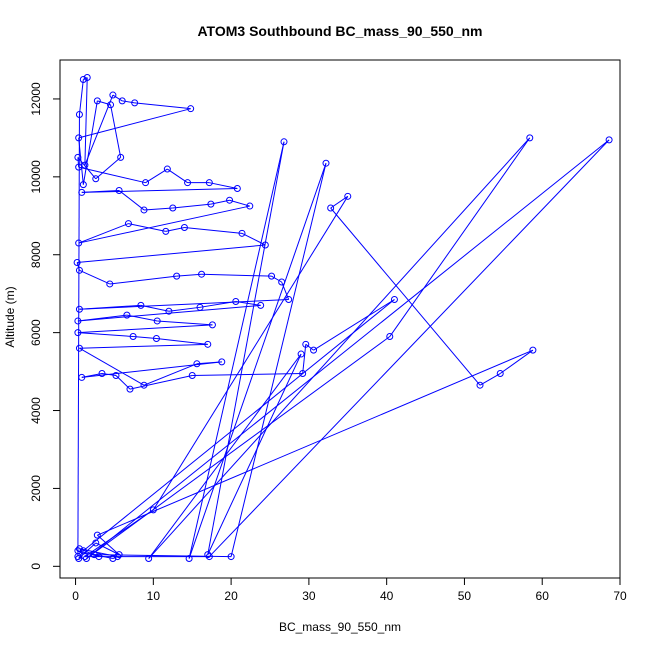 The image size is (650, 650). Describe the element at coordinates (36, 332) in the screenshot. I see `y-tick-label: 6000` at that location.